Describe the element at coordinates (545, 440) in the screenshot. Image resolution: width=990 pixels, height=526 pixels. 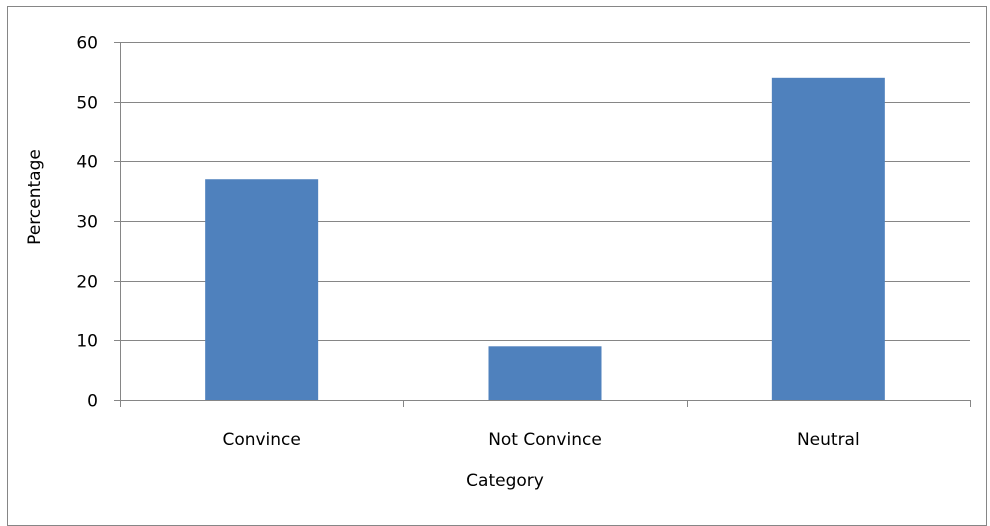
I see `x-tick-label-not-convince: Not Convince` at that location.